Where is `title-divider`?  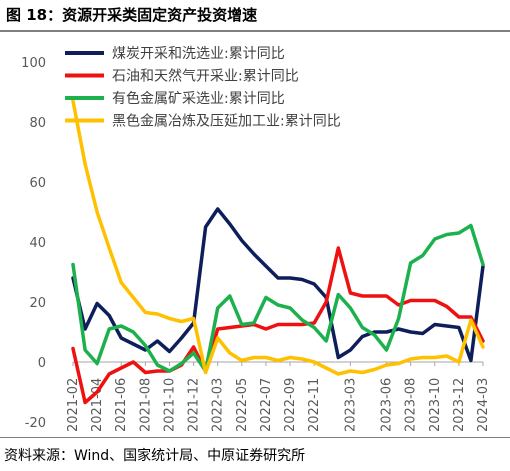 title-divider is located at coordinates (255, 31).